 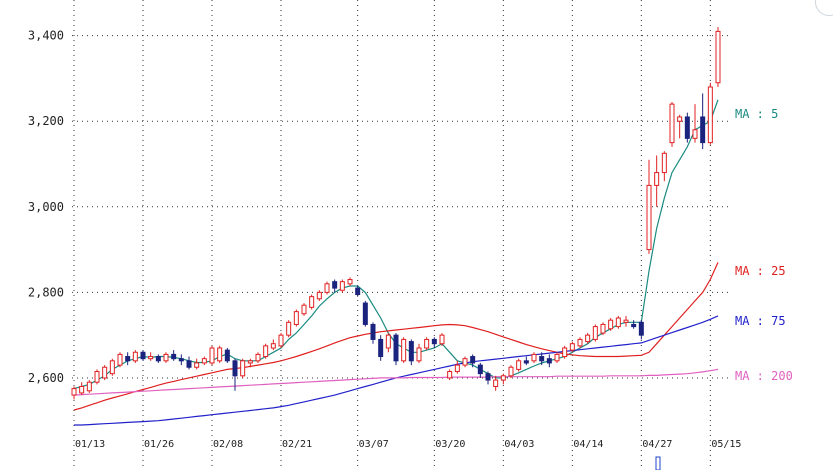 What do you see at coordinates (764, 376) in the screenshot?
I see `ma-label: MA : 200` at bounding box center [764, 376].